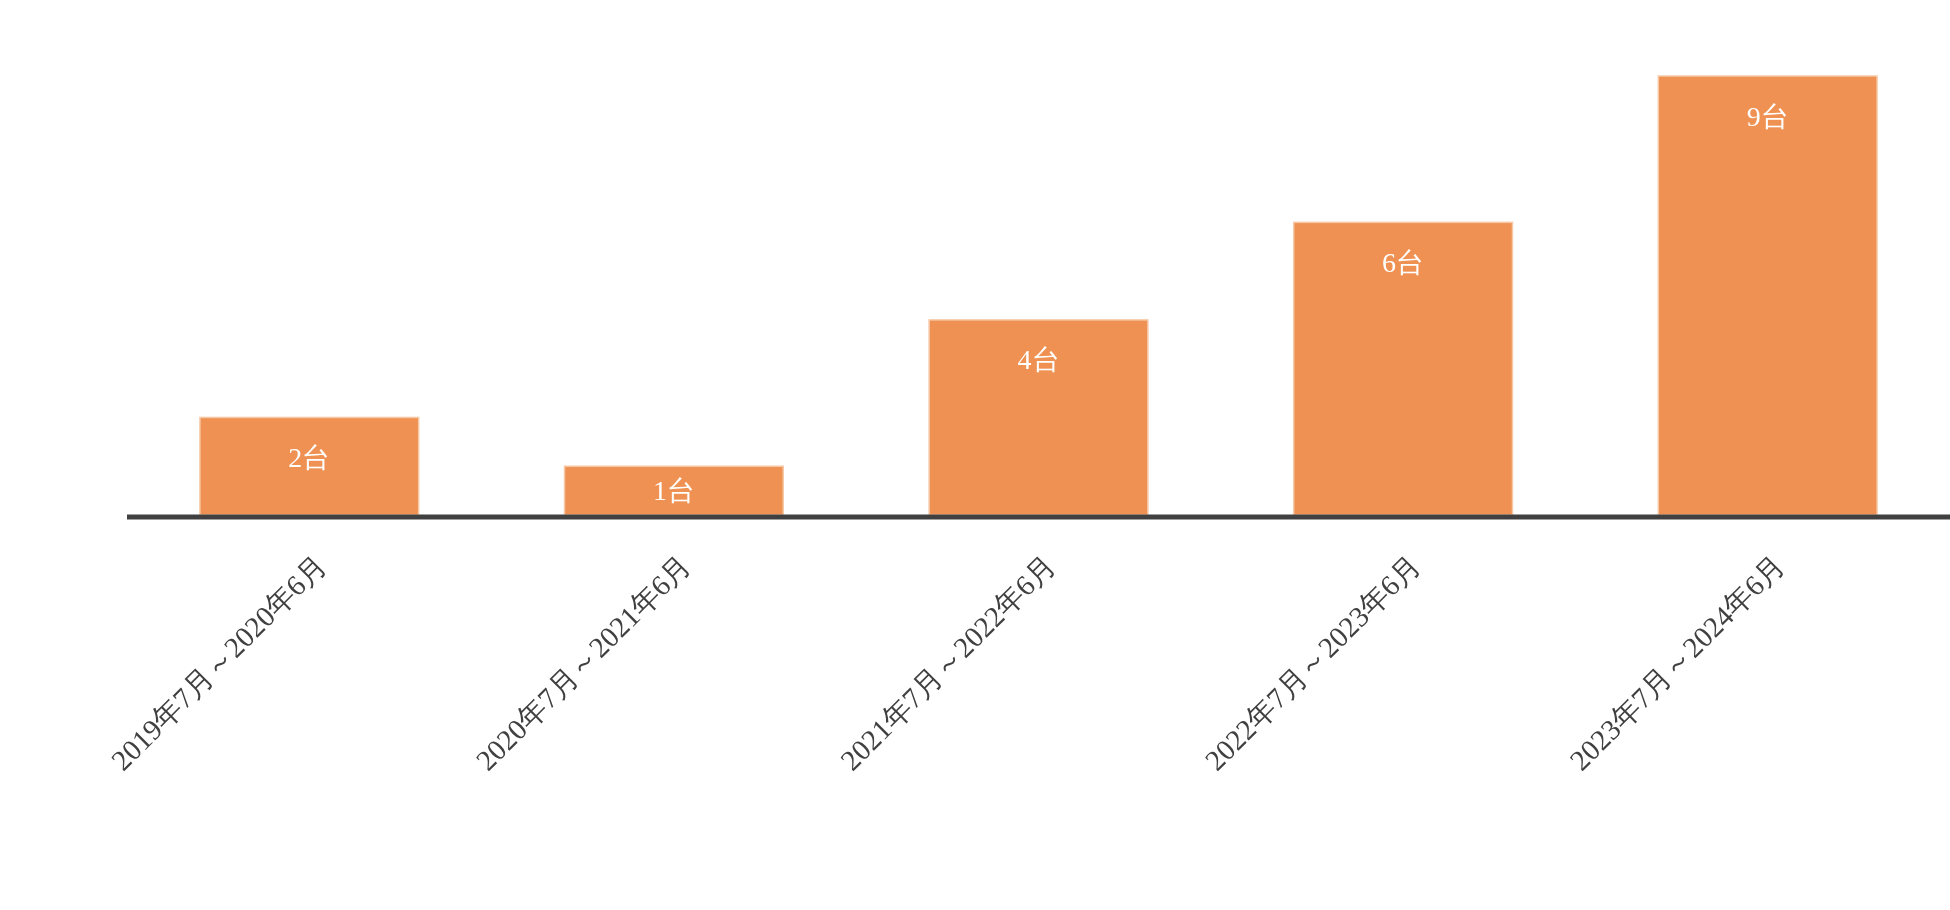 The height and width of the screenshot is (910, 1950). I want to click on data-label: 9台, so click(1767, 116).